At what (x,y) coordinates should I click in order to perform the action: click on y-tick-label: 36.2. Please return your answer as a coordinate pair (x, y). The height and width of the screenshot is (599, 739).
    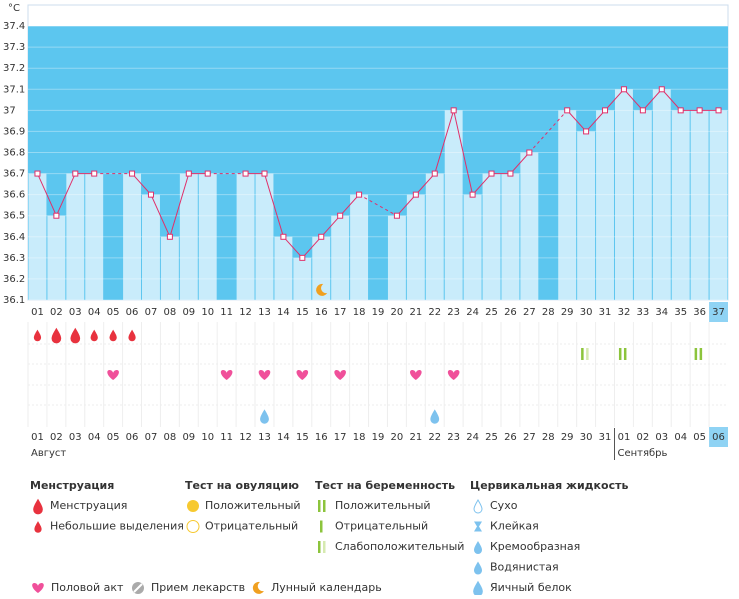
    Looking at the image, I should click on (14, 279).